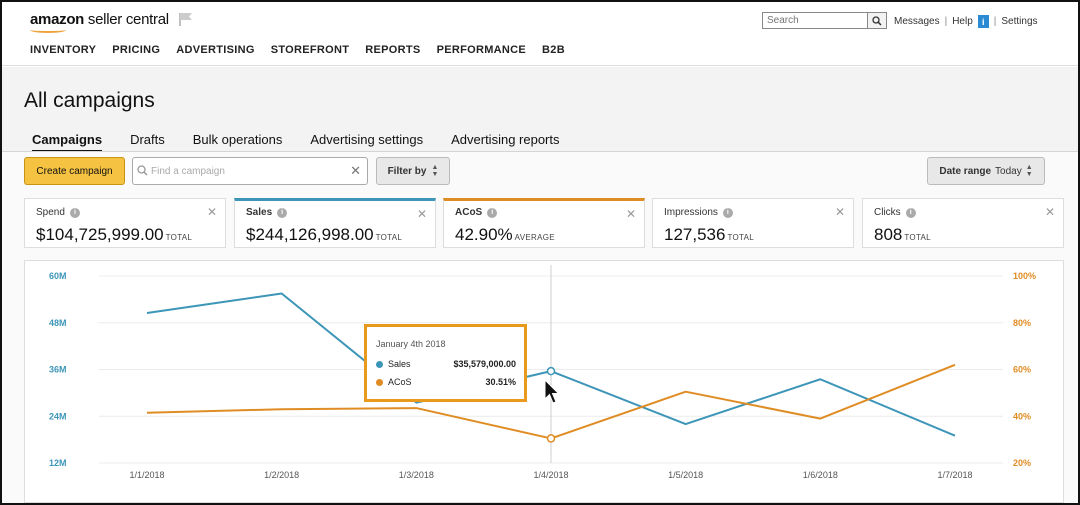  What do you see at coordinates (895, 212) in the screenshot?
I see `metric-label: Clicks i` at bounding box center [895, 212].